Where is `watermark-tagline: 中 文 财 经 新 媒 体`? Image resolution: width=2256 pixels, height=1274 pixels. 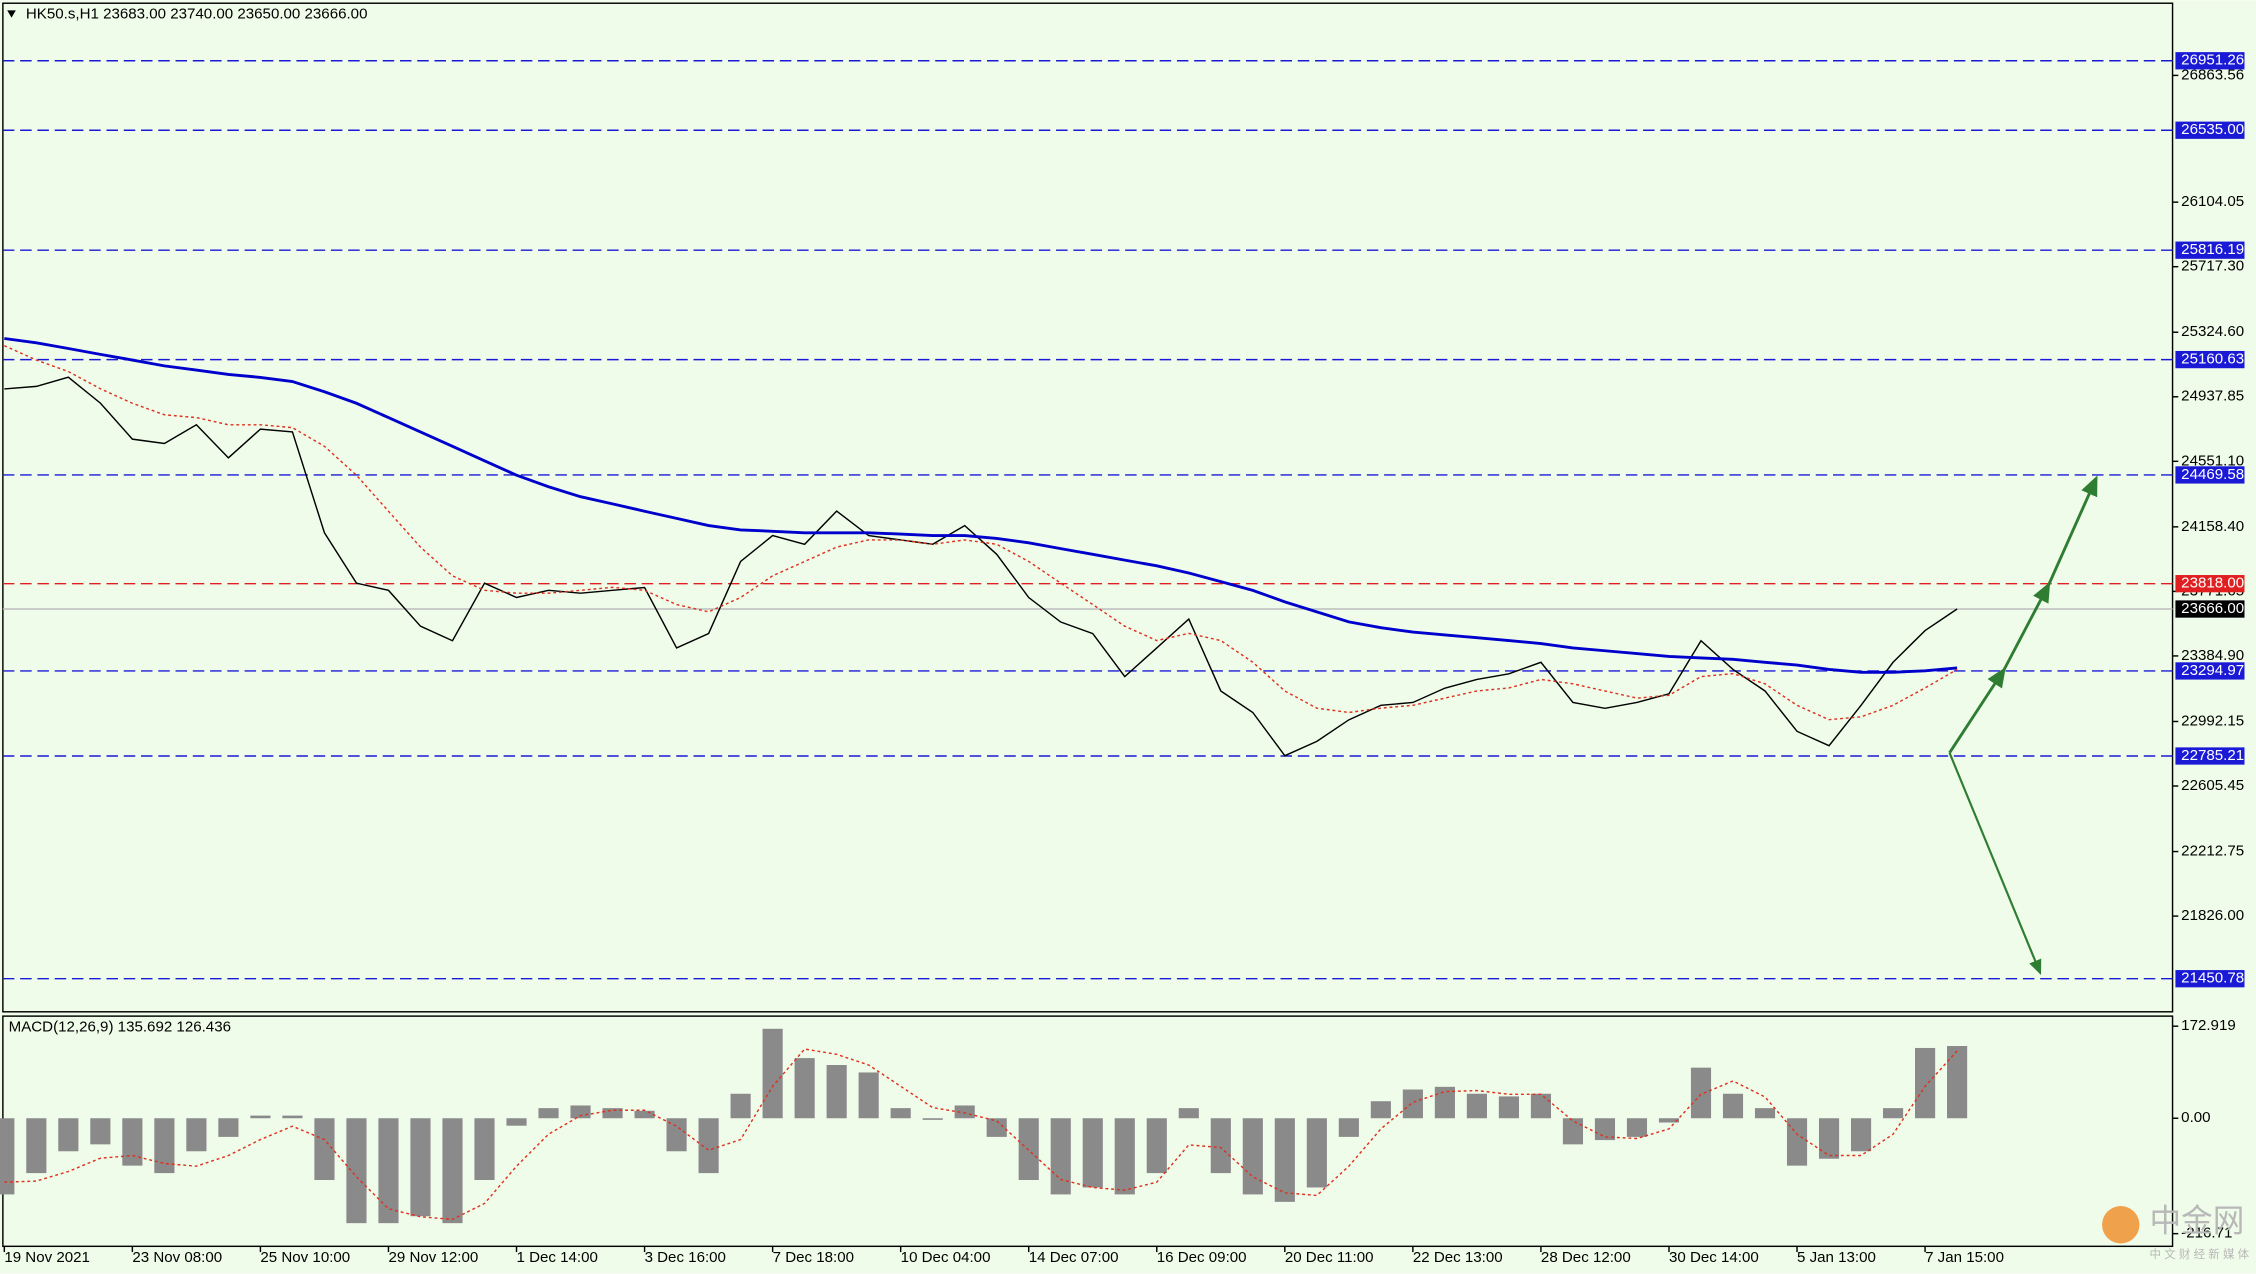 watermark-tagline: 中 文 财 经 新 媒 体 is located at coordinates (2200, 1254).